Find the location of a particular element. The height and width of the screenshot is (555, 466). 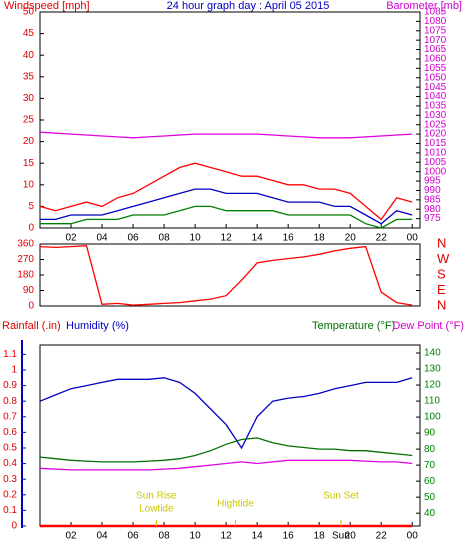

y2-tick-label: 1085 is located at coordinates (435, 12).